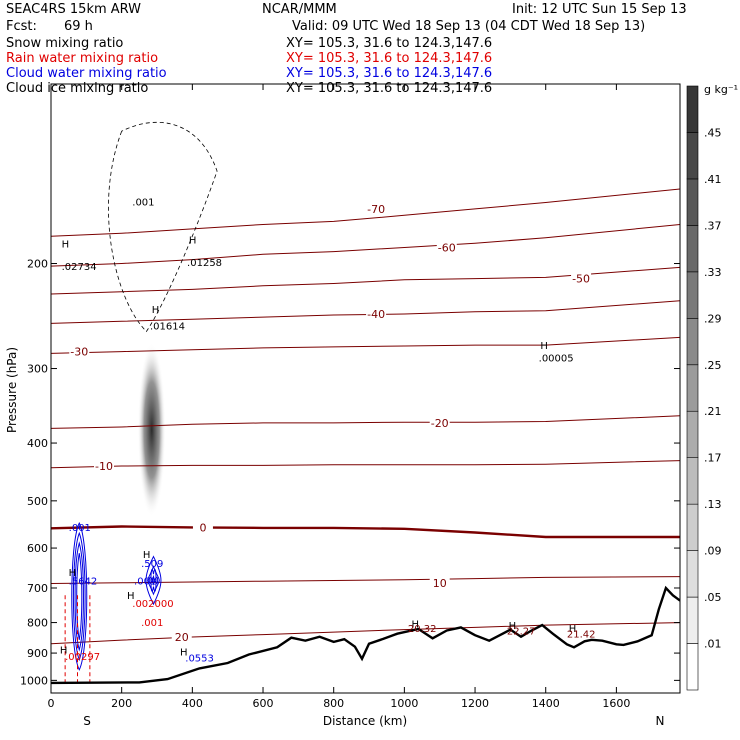 This screenshot has height=740, width=740. Describe the element at coordinates (86, 73) in the screenshot. I see `field-name-cloud-water: Cloud water mixing ratio` at that location.